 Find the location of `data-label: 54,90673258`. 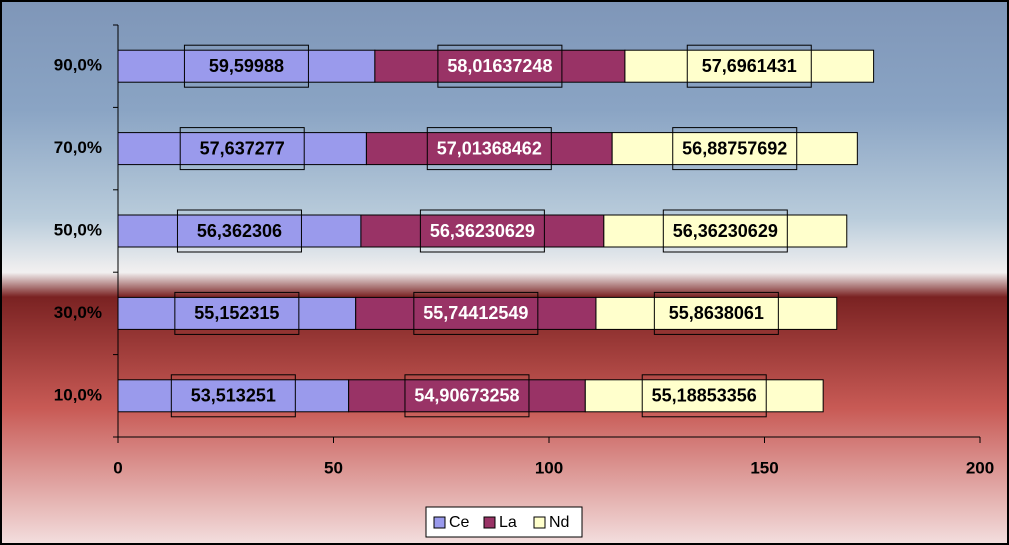

data-label: 54,90673258 is located at coordinates (466, 396).